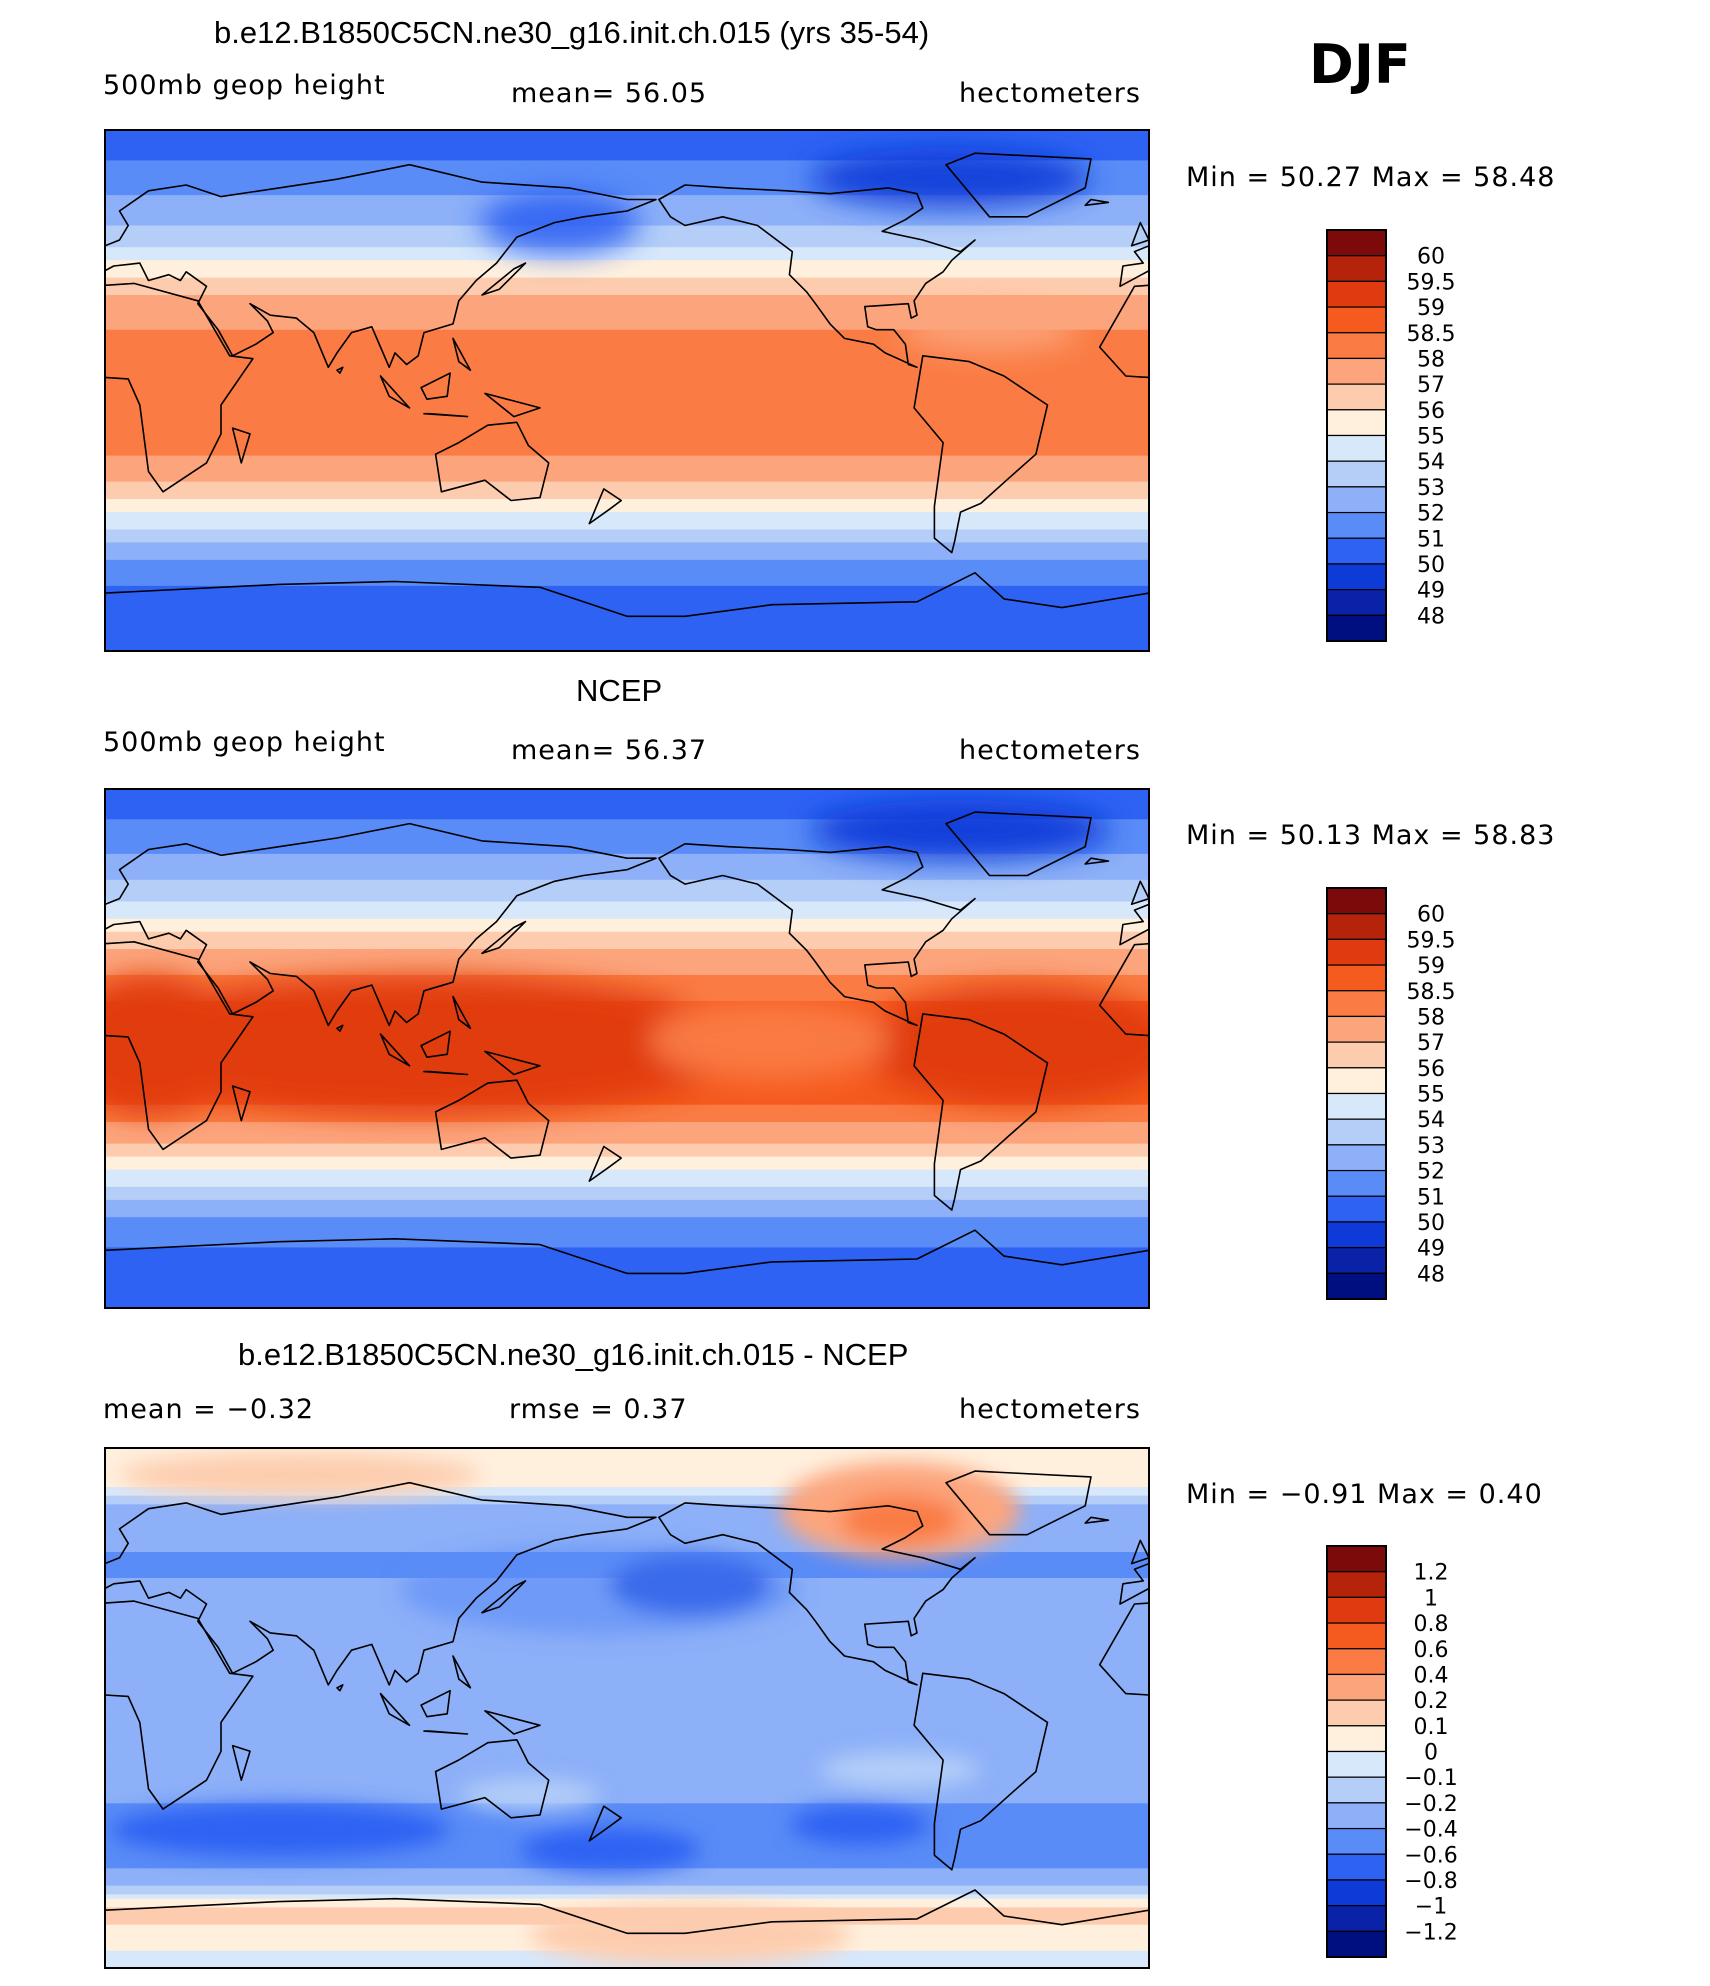 The width and height of the screenshot is (1710, 1986). Describe the element at coordinates (609, 93) in the screenshot. I see `panel1-mean-label: mean= 56.05` at that location.